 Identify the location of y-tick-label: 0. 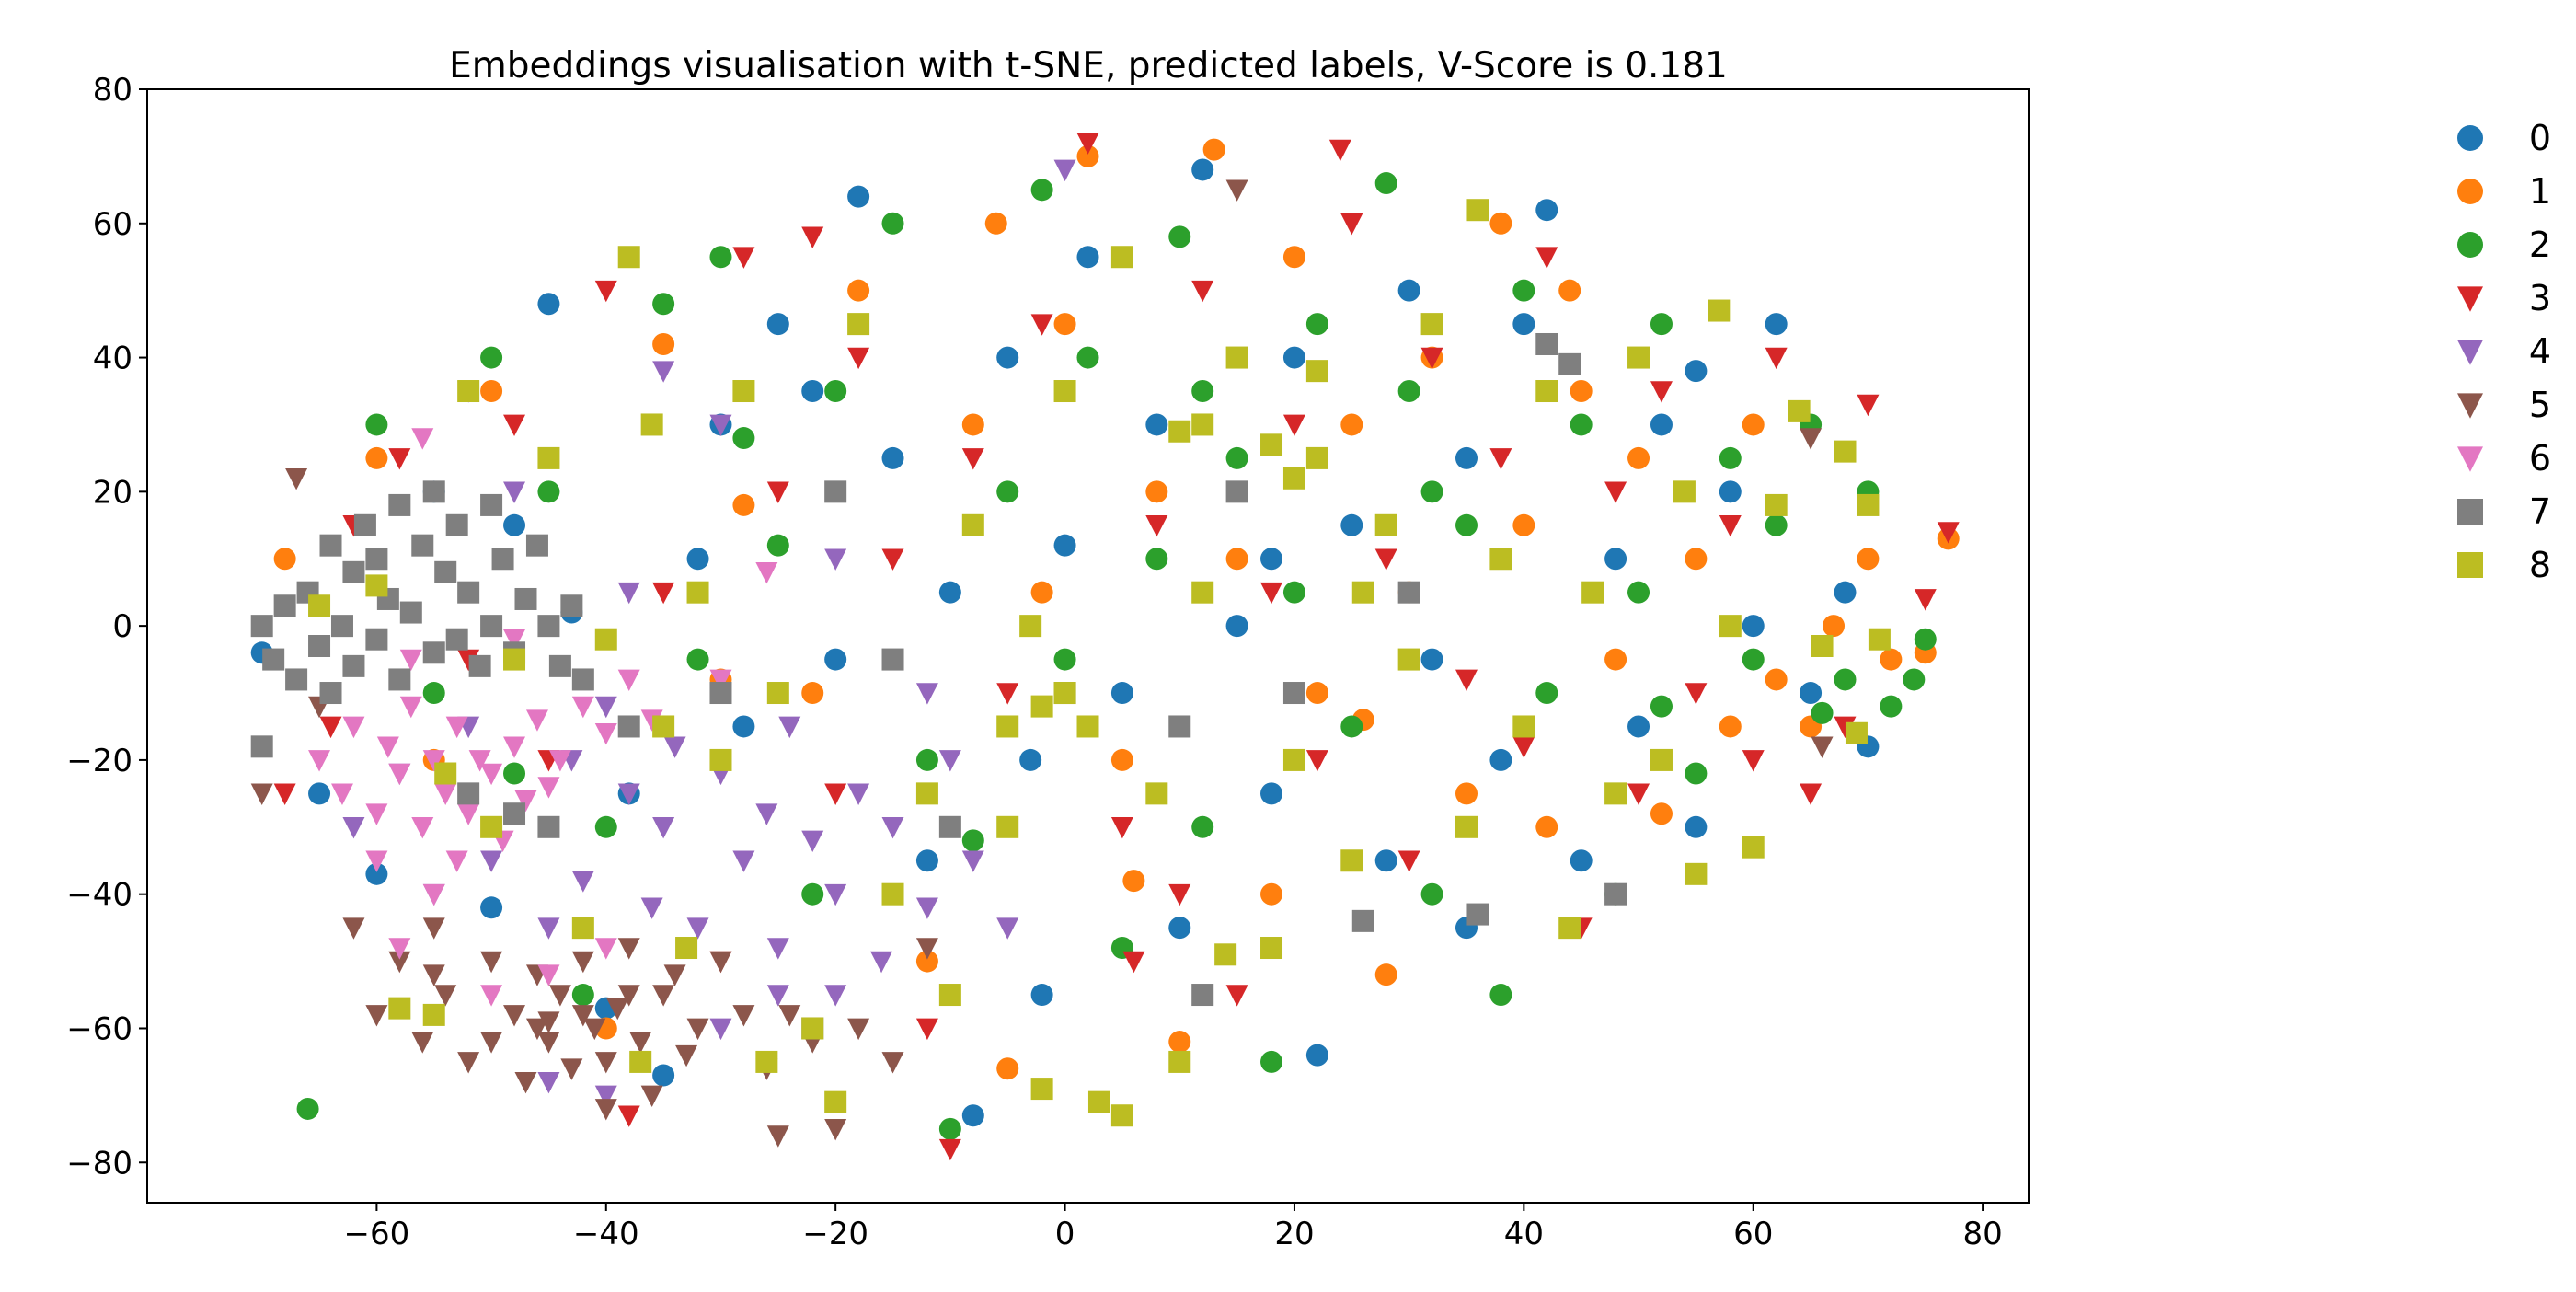
(122, 626).